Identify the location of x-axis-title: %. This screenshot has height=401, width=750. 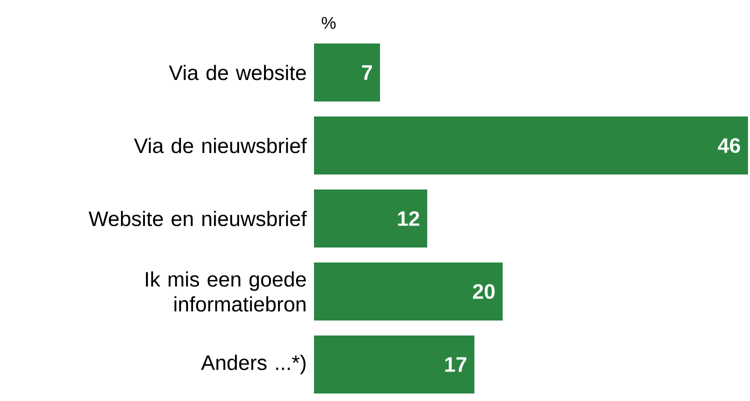
(329, 22).